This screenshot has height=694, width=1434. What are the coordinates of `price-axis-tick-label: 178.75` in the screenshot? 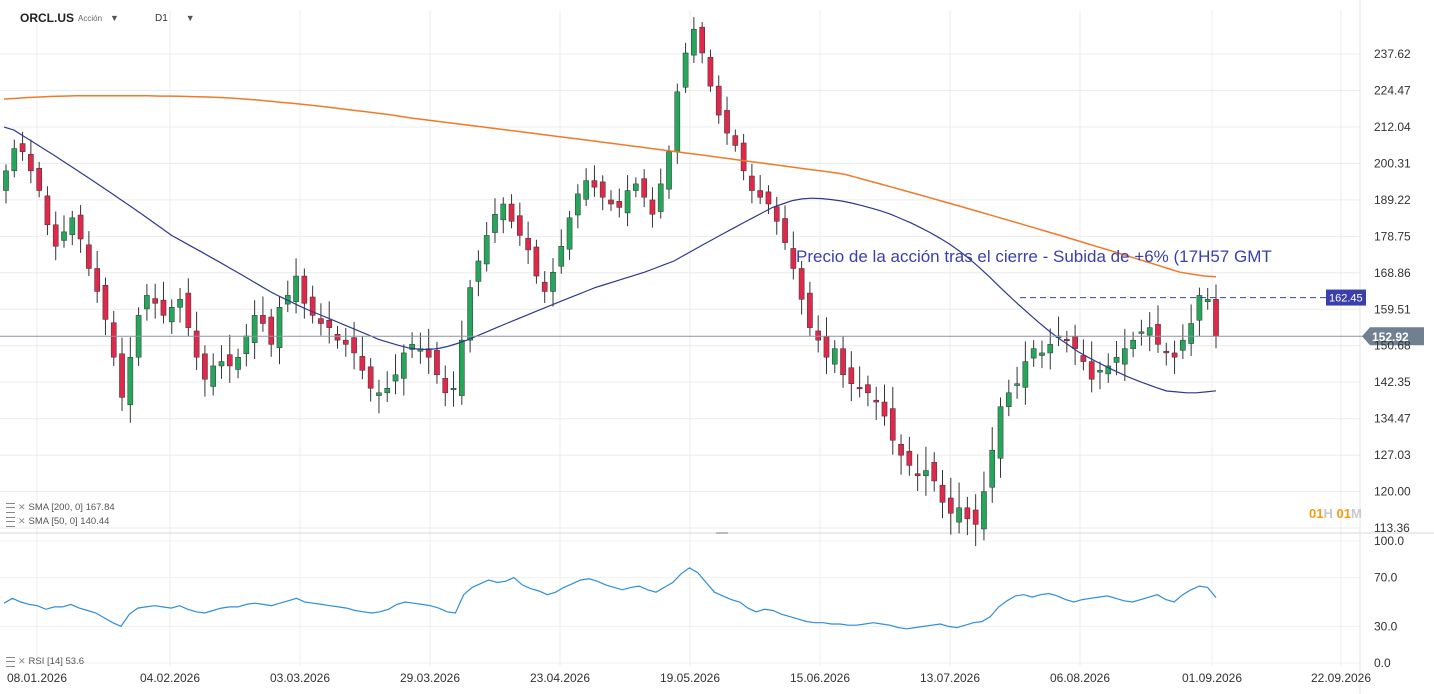 It's located at (1392, 236).